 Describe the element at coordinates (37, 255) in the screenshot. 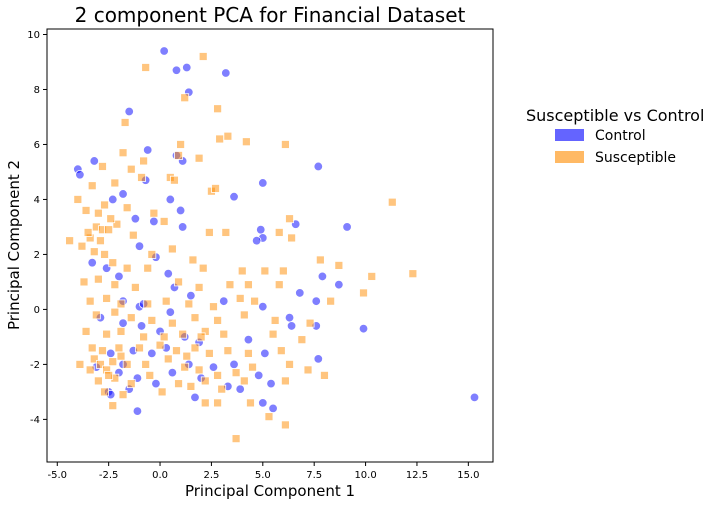

I see `y-tick-label: 2` at that location.